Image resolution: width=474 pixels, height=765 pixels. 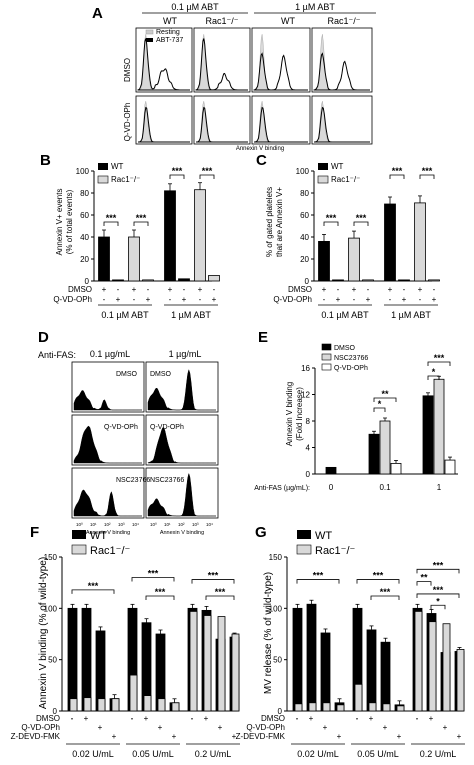 What do you see at coordinates (45, 160) in the screenshot?
I see `panel-b-letter: B` at bounding box center [45, 160].